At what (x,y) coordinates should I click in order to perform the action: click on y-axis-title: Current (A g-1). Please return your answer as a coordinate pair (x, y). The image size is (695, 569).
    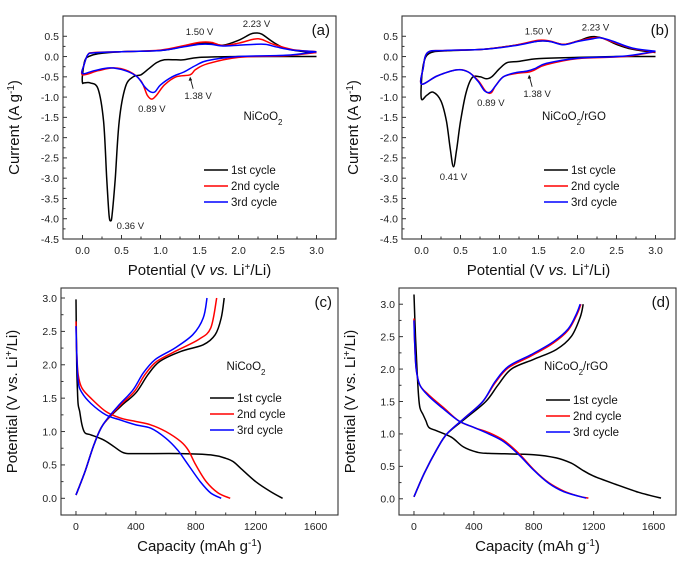
    Looking at the image, I should click on (15, 127).